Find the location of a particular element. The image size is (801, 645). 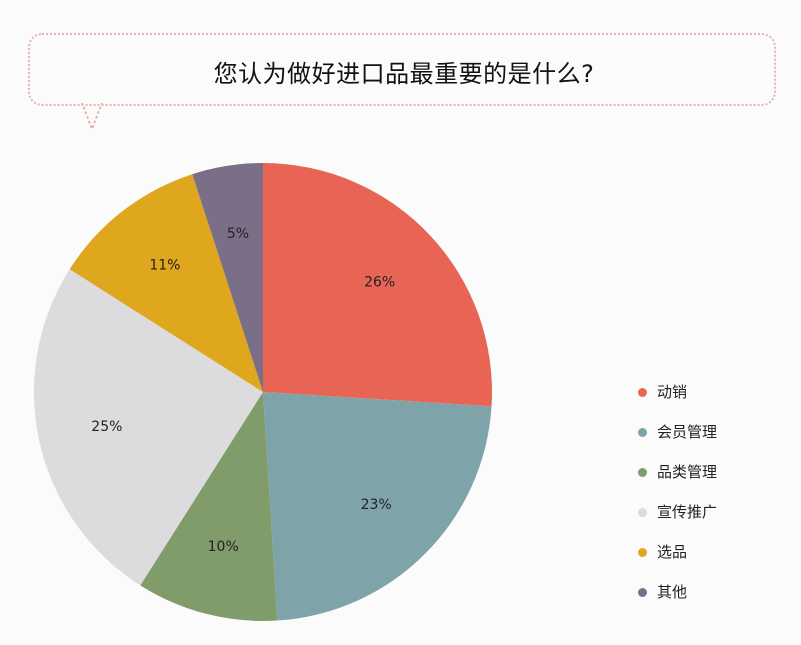

legend-item-promotion: 宣传推广 is located at coordinates (693, 512).